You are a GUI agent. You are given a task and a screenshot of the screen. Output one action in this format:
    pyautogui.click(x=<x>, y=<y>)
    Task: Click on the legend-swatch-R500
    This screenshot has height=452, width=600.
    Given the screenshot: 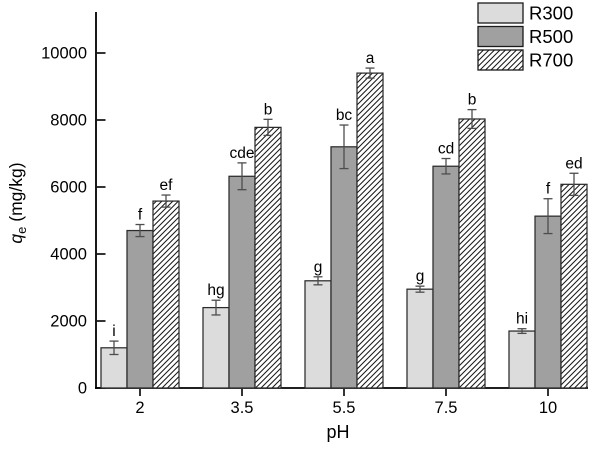 What is the action you would take?
    pyautogui.click(x=500, y=36)
    